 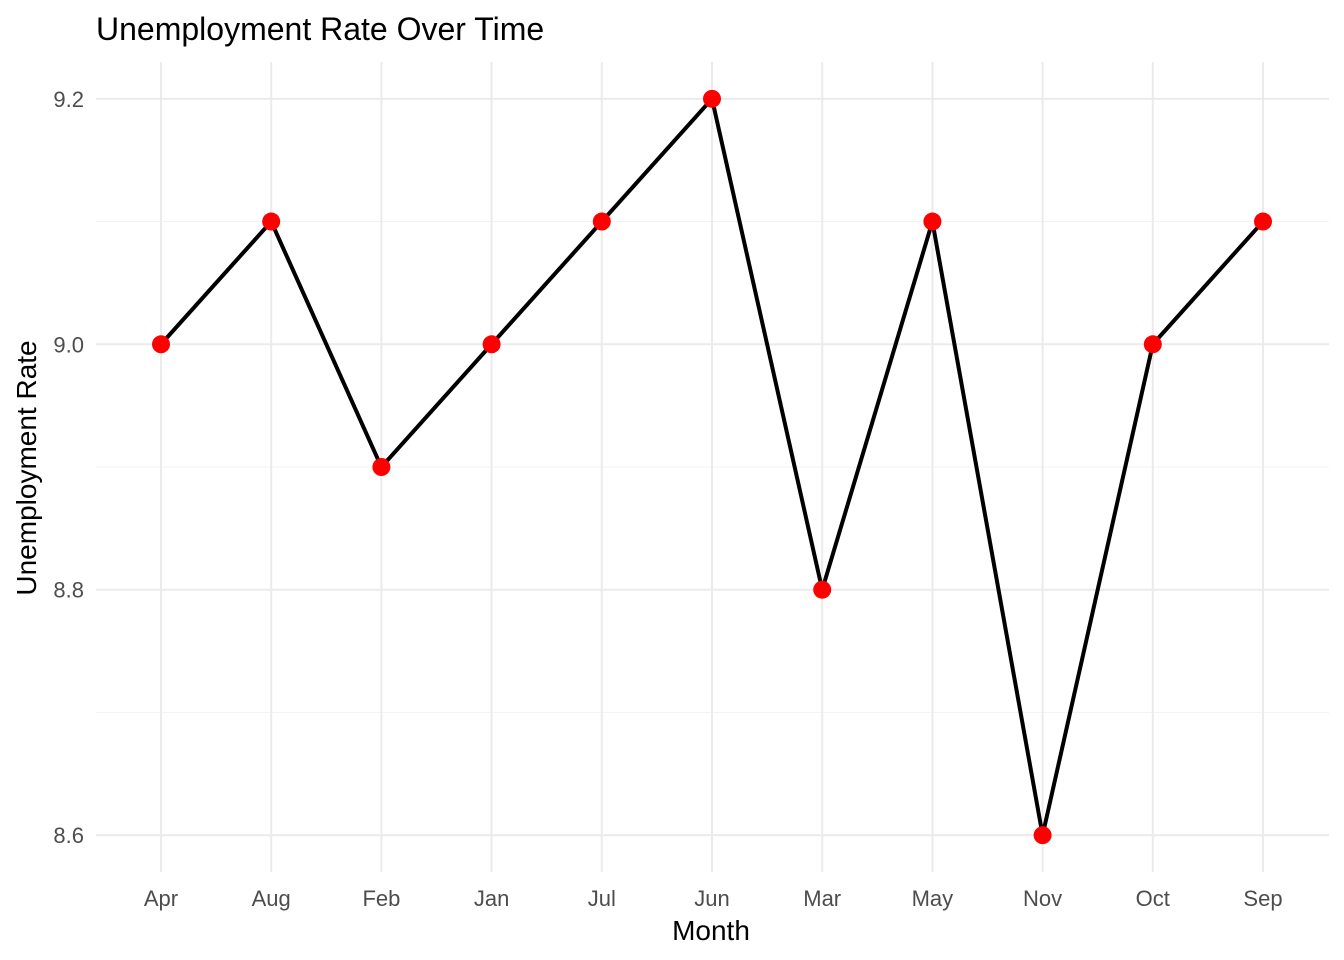 I want to click on x-tick-label: Feb, so click(x=381, y=898).